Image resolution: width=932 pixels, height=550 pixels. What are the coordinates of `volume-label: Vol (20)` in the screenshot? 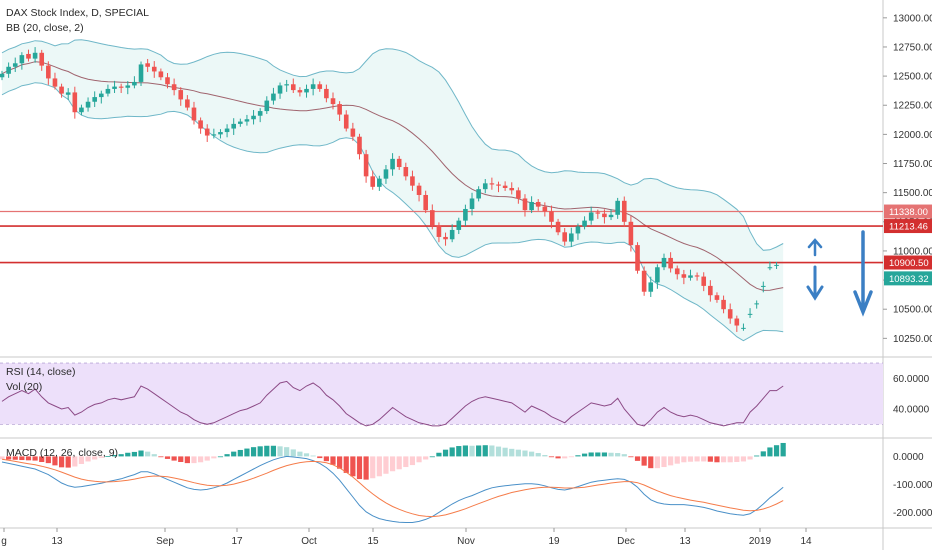 It's located at (24, 387).